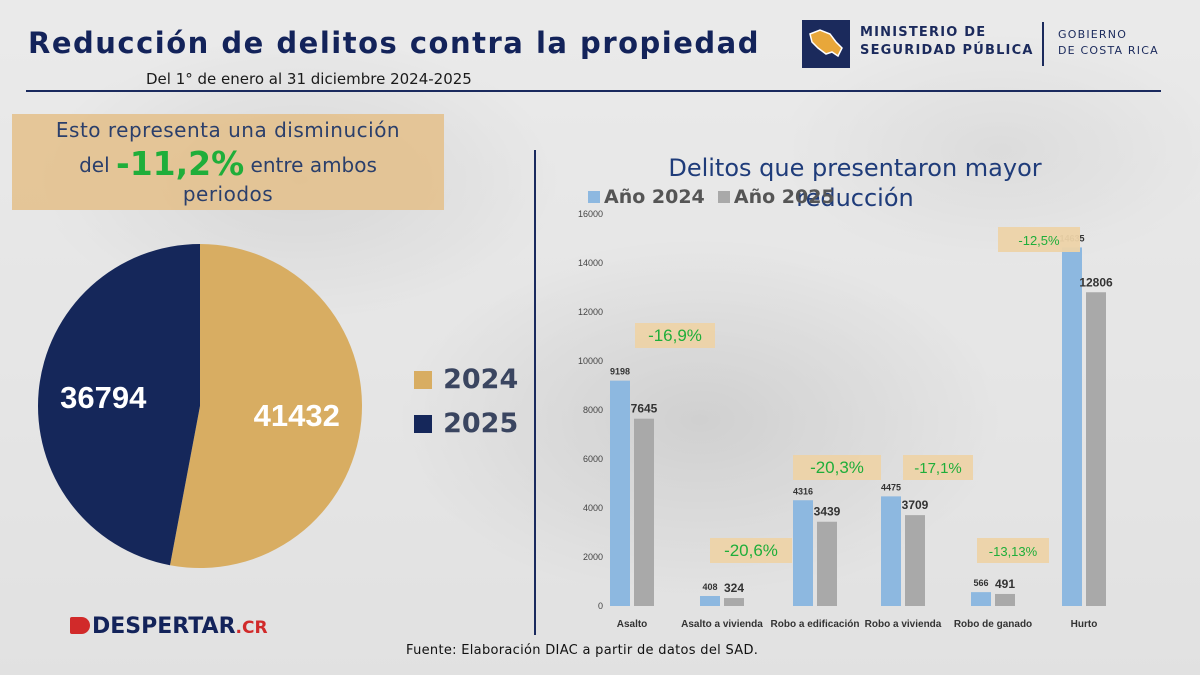  I want to click on despertar-logo: DESPERTAR.CR, so click(169, 626).